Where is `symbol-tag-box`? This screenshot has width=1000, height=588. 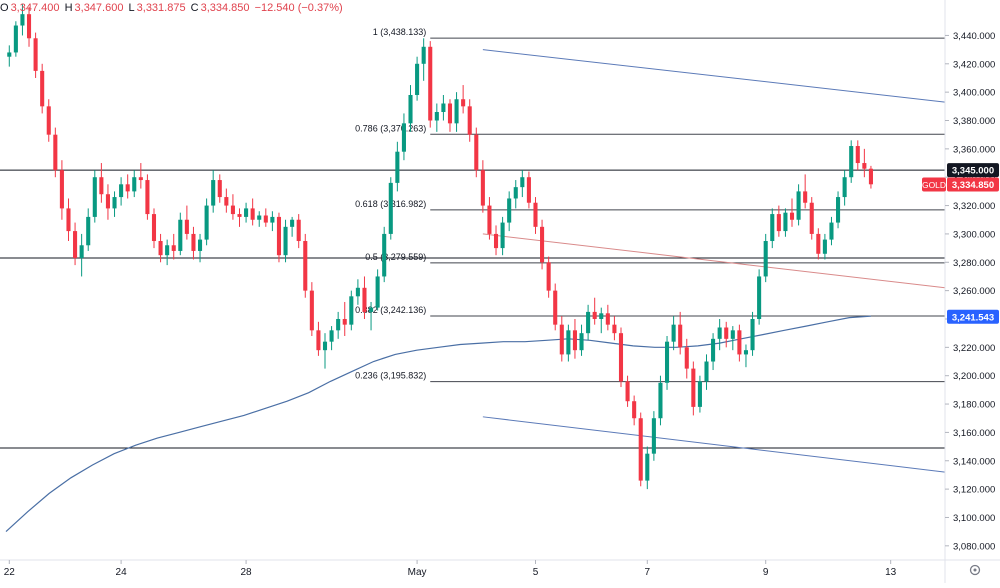 symbol-tag-box is located at coordinates (934, 184).